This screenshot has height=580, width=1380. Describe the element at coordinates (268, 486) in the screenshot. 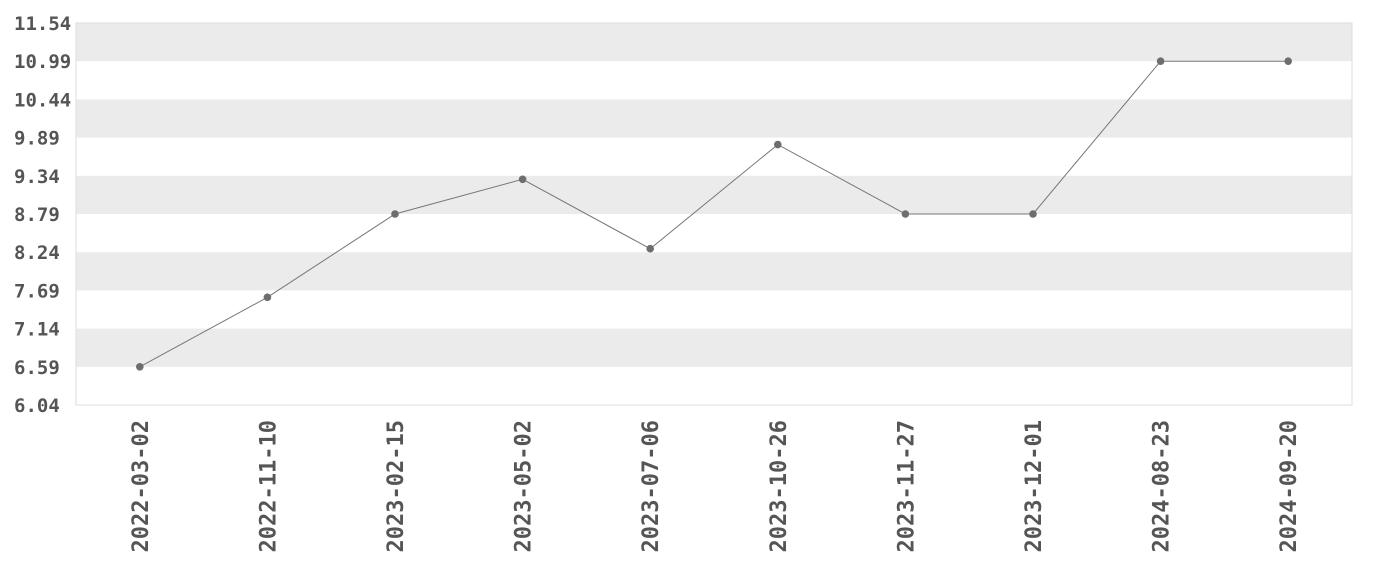

I see `x-tick-label: 2022-11-10` at that location.